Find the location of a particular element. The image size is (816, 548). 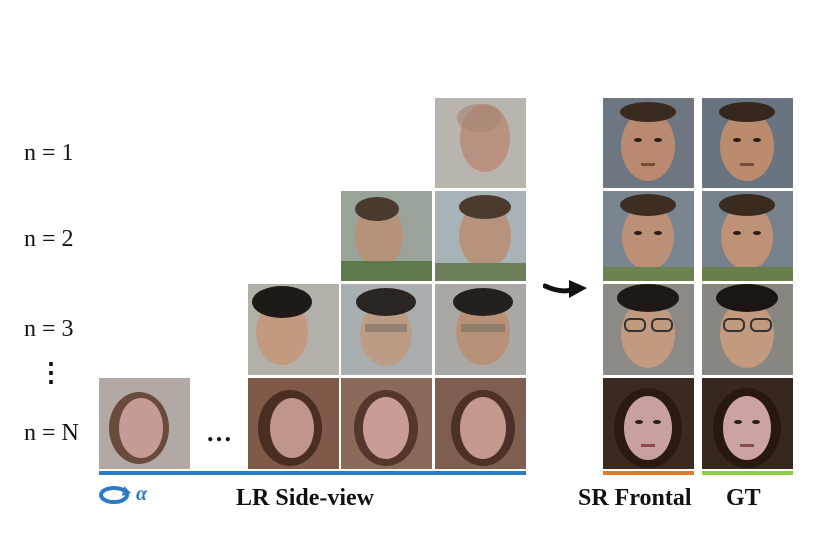

row-label-nN: n = N is located at coordinates (51, 433).